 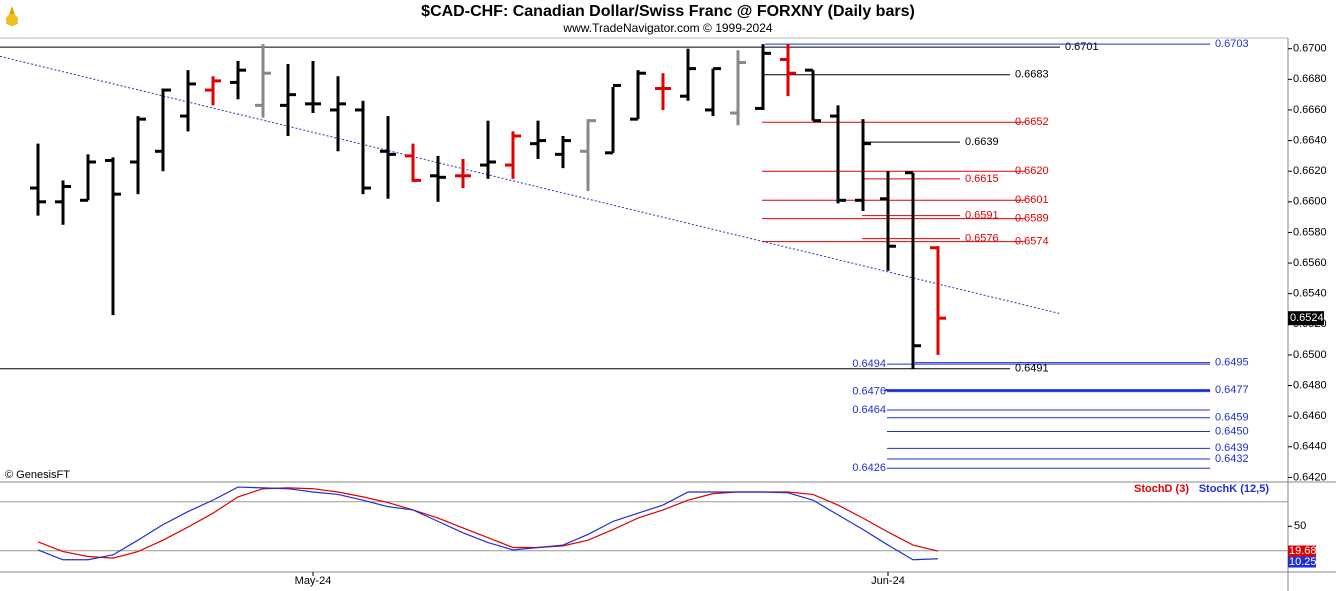 What do you see at coordinates (1032, 171) in the screenshot?
I see `level-label: 0.6620` at bounding box center [1032, 171].